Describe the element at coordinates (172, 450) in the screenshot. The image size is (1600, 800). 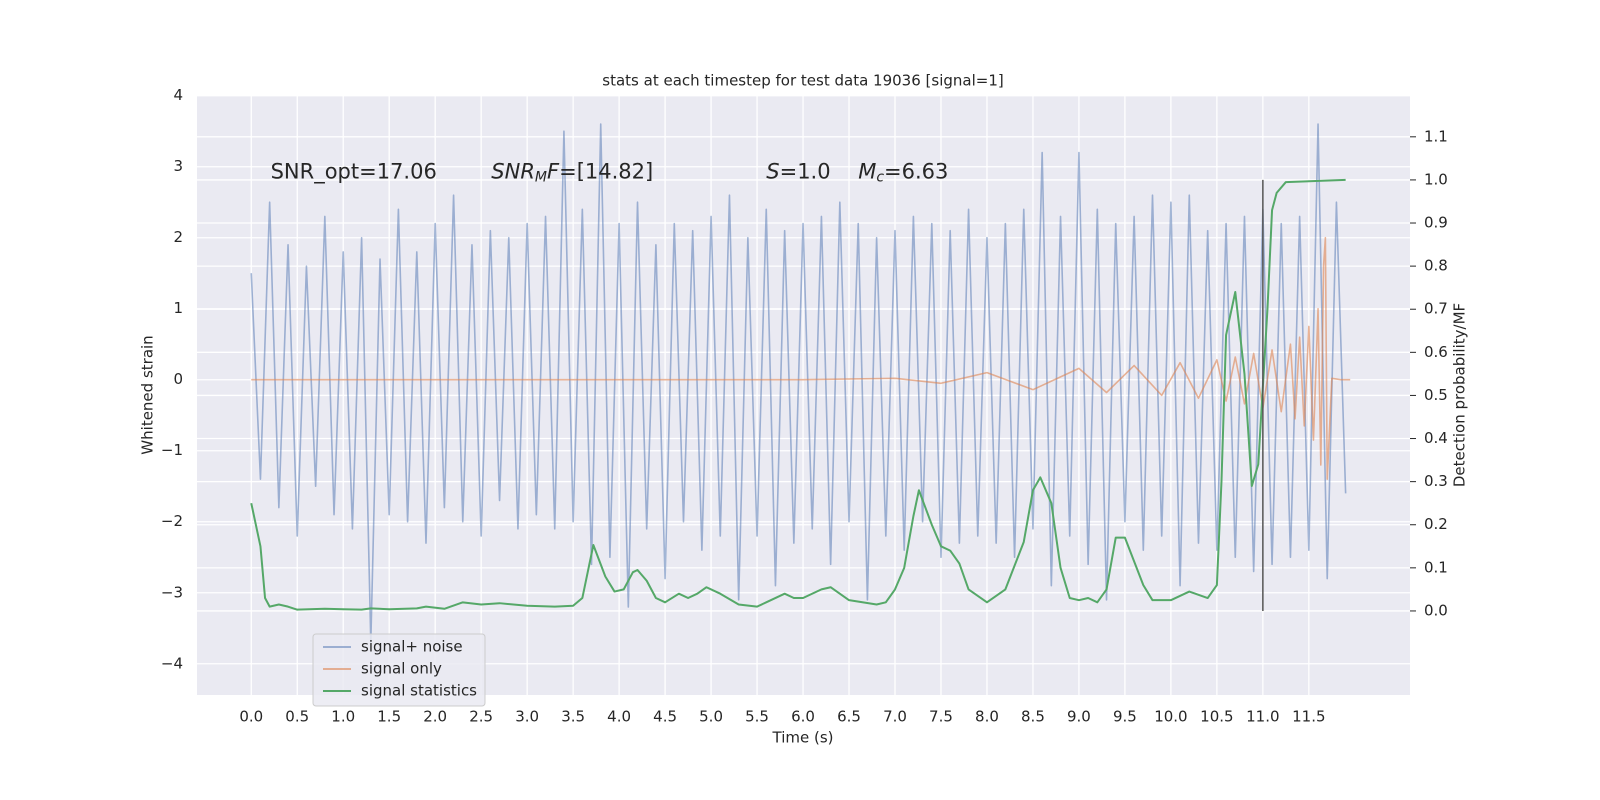
I see `y-tick-label: −1` at that location.